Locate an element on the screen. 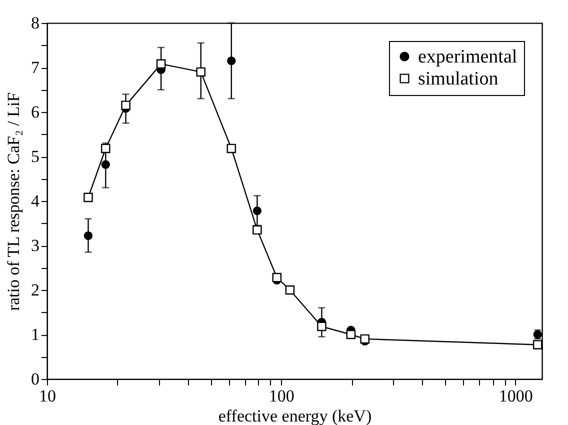  y-tick-label: 7 is located at coordinates (35, 67).